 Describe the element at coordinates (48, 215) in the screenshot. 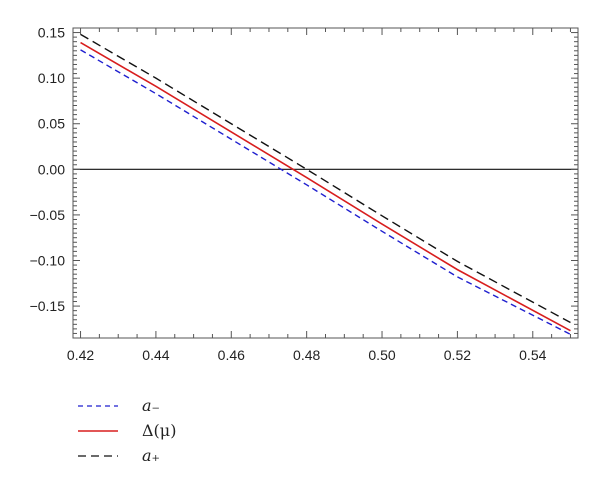

I see `y-tick-label: −0.05` at that location.